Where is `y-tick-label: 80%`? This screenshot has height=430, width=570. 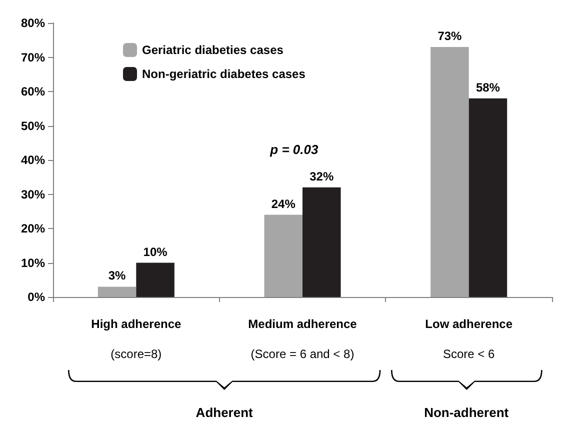 y-tick-label: 80% is located at coordinates (33, 23).